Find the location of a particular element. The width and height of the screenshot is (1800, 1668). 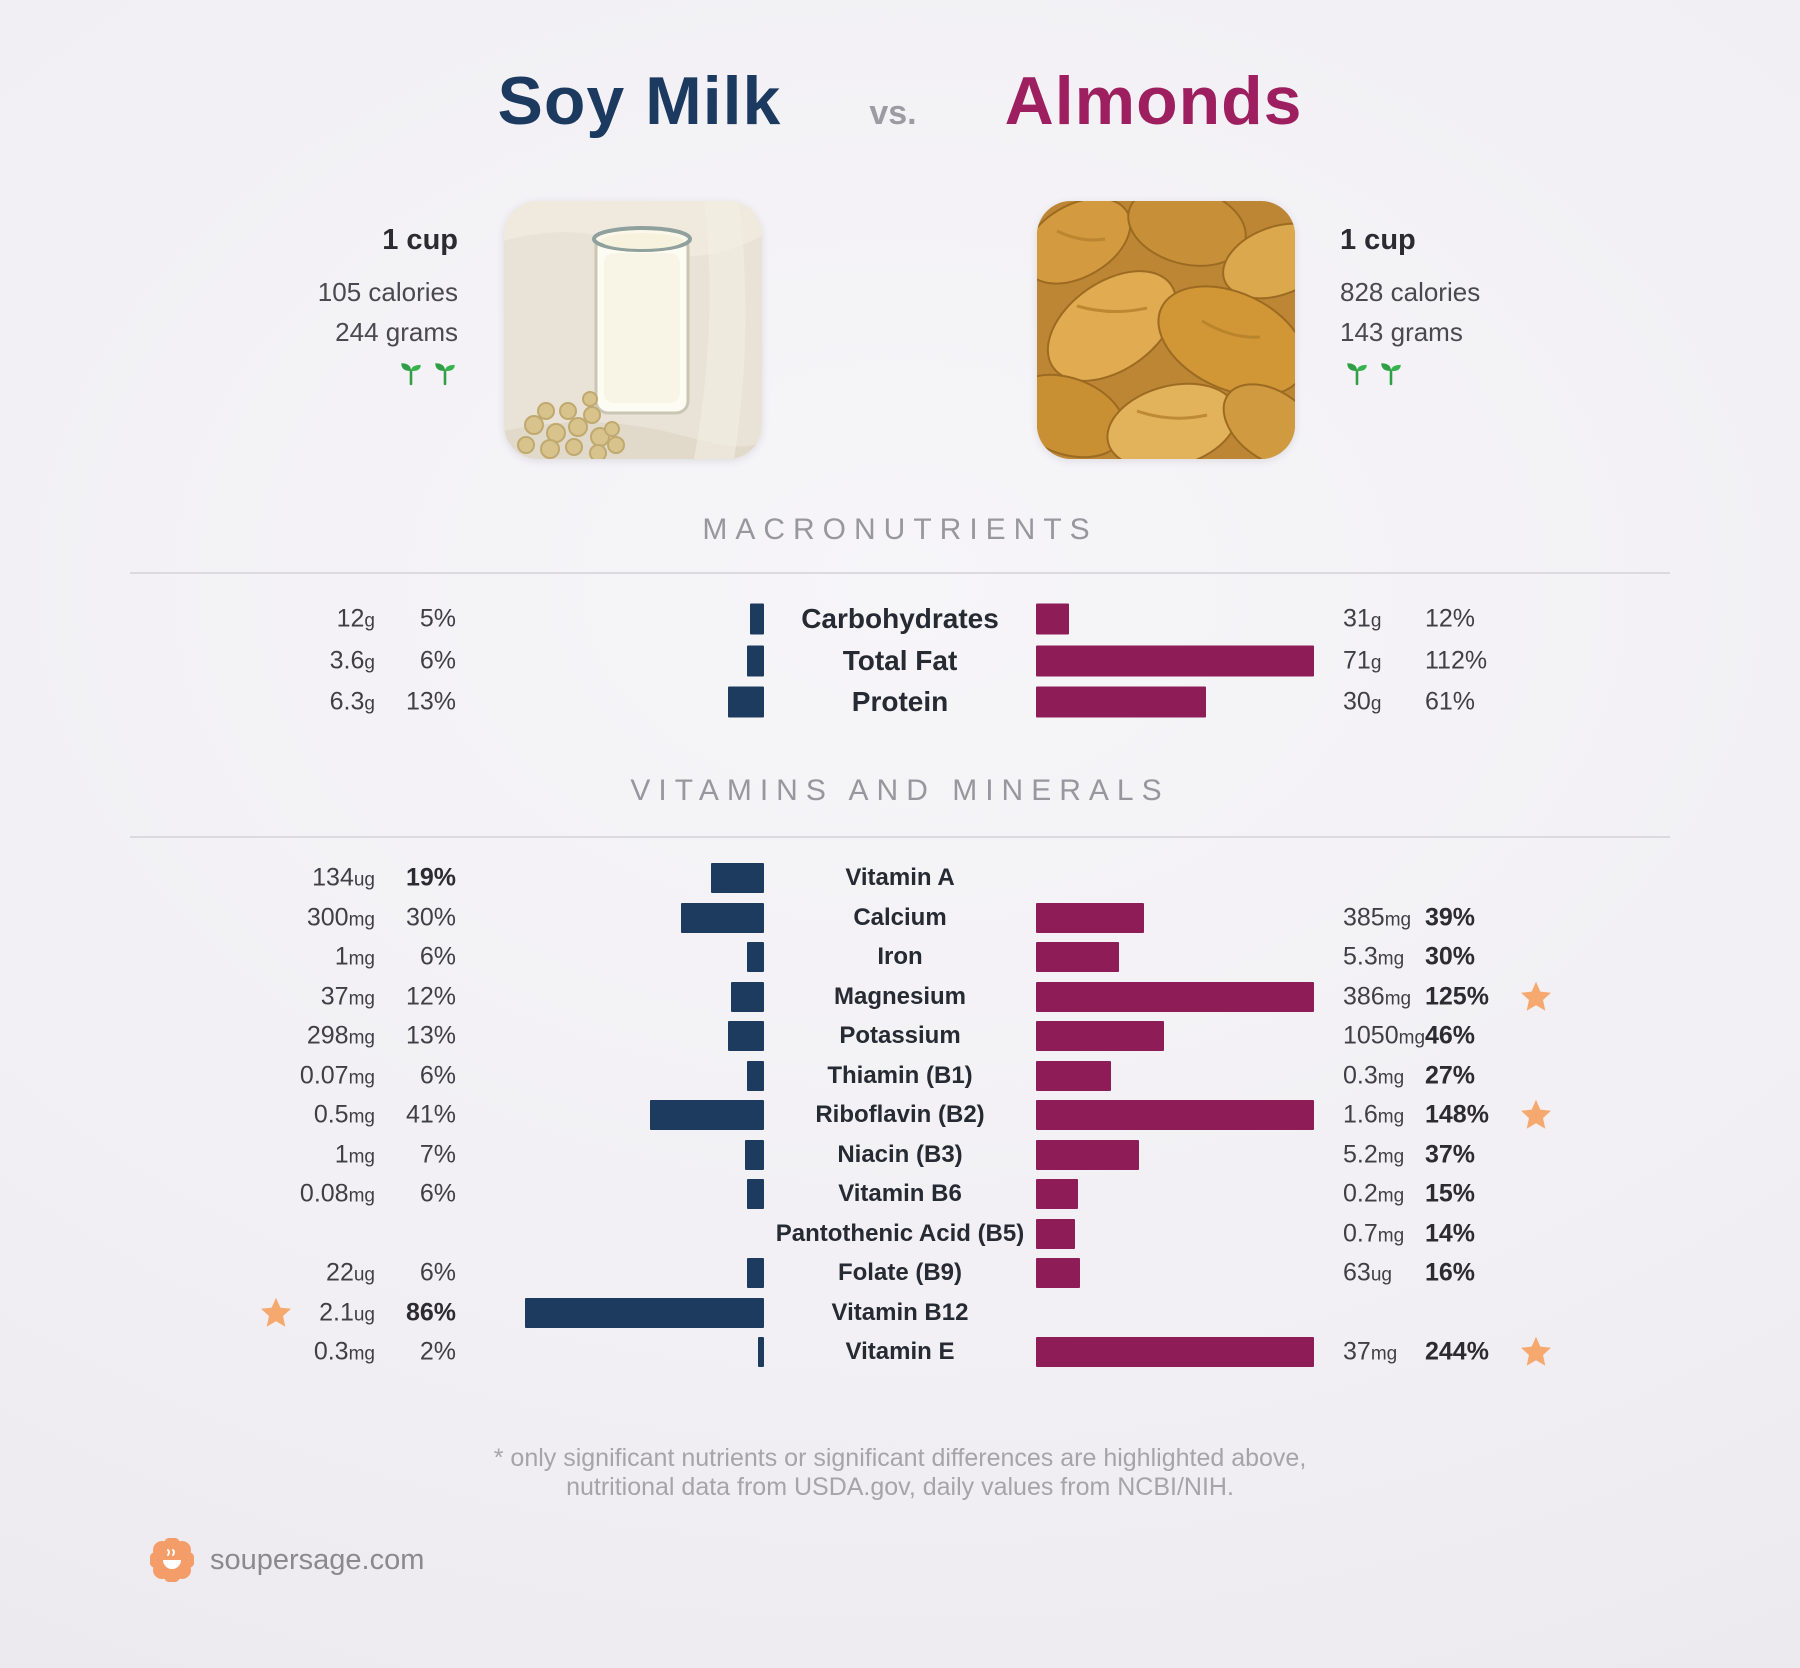

soy-daily-value-pct: 86% is located at coordinates (430, 1312).